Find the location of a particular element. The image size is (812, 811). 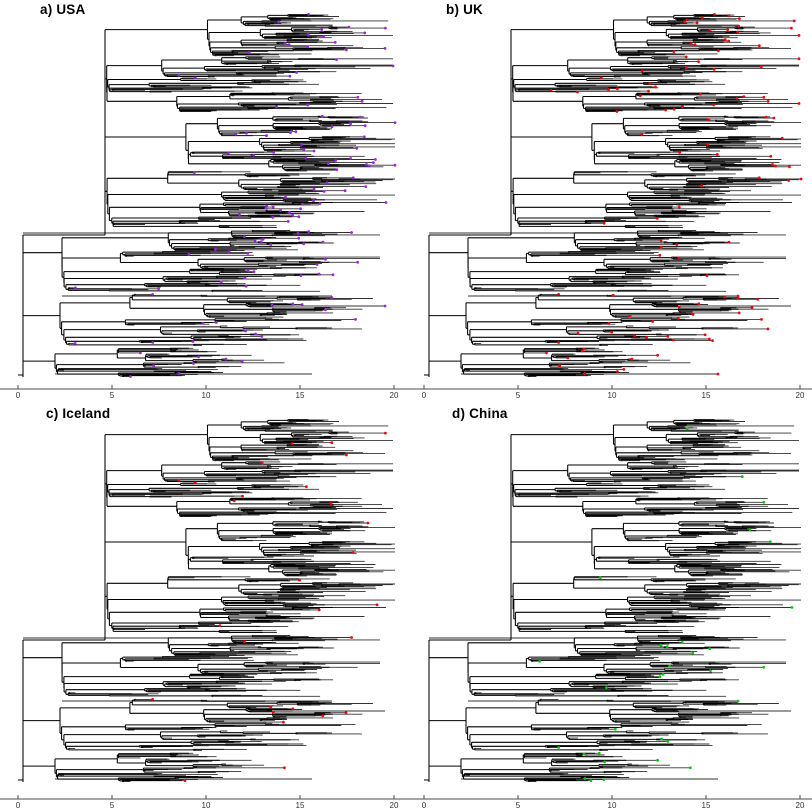

panel-d-x-axis: 0 5 10 15 20 is located at coordinates (609, 802).